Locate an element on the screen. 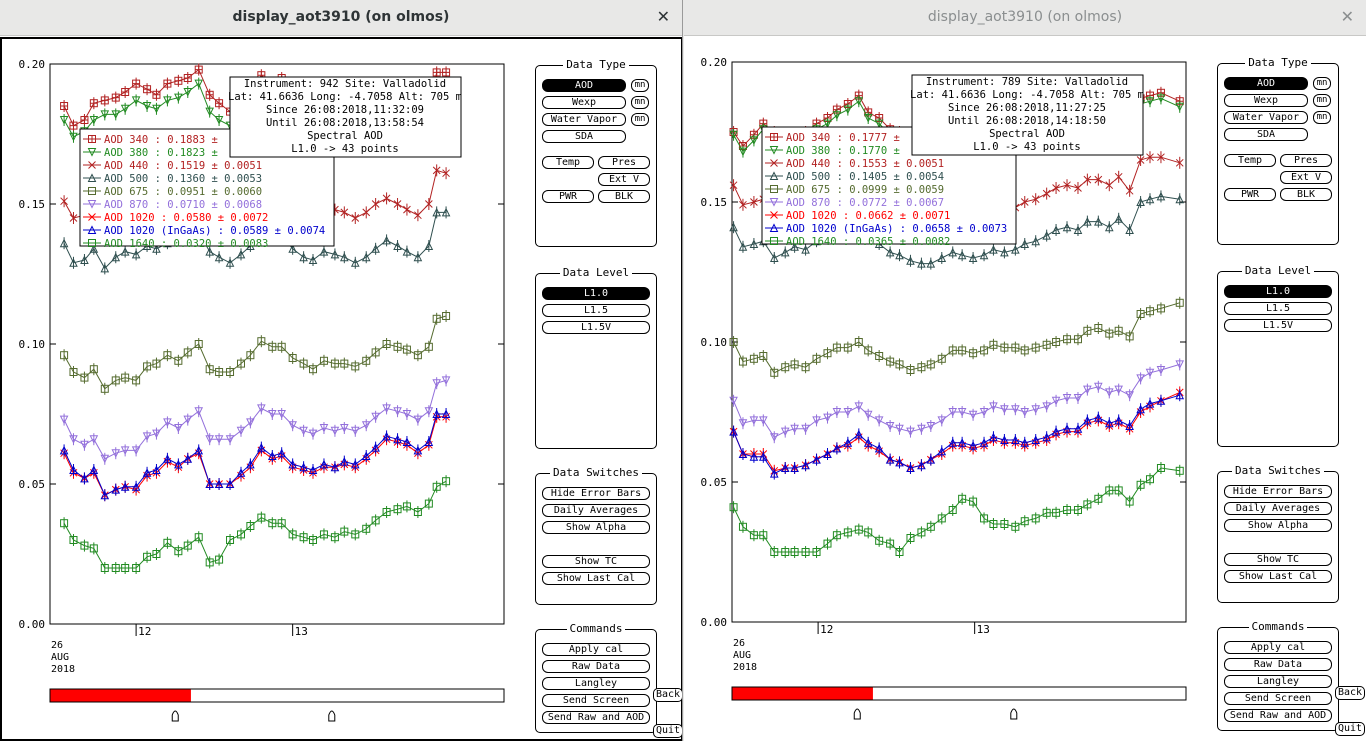  legend-marker is located at coordinates (92, 177).